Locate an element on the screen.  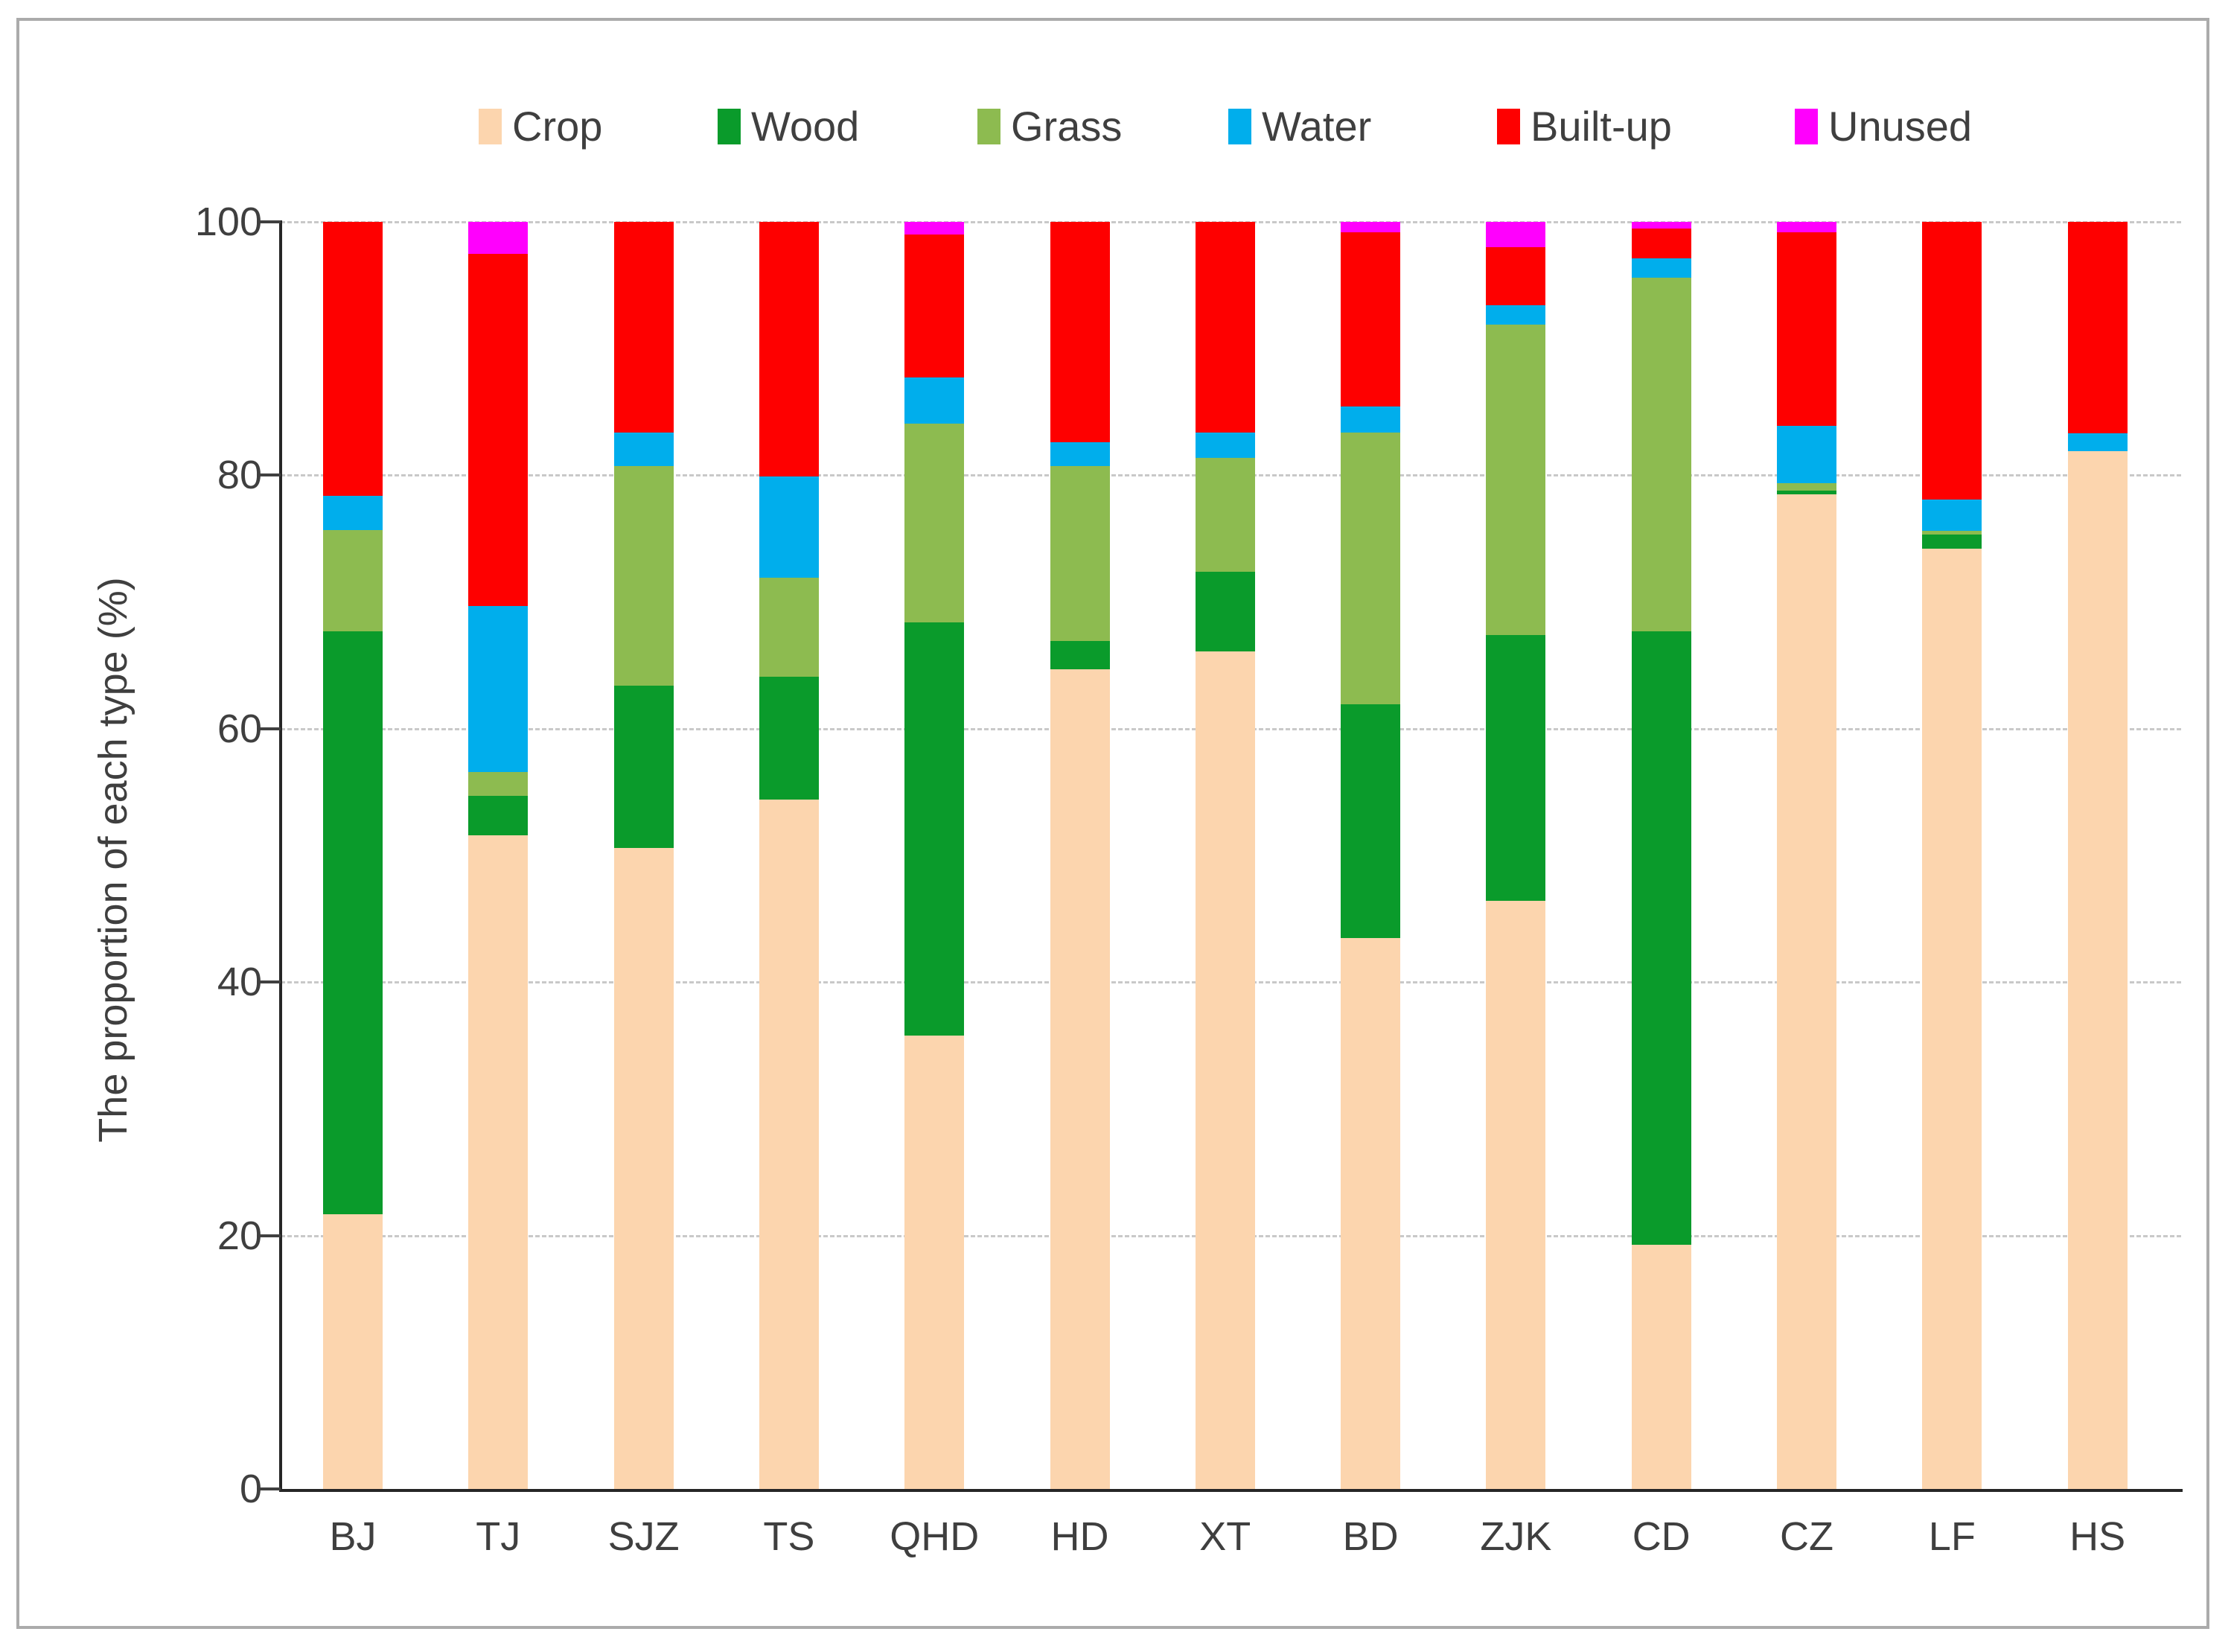
x-category-label-qhd: QHD is located at coordinates (935, 1536).